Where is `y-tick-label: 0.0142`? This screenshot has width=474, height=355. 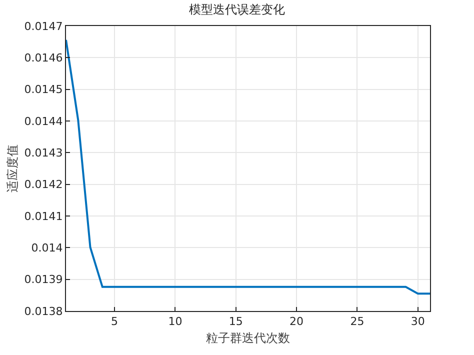 y-tick-label: 0.0142 is located at coordinates (43, 185).